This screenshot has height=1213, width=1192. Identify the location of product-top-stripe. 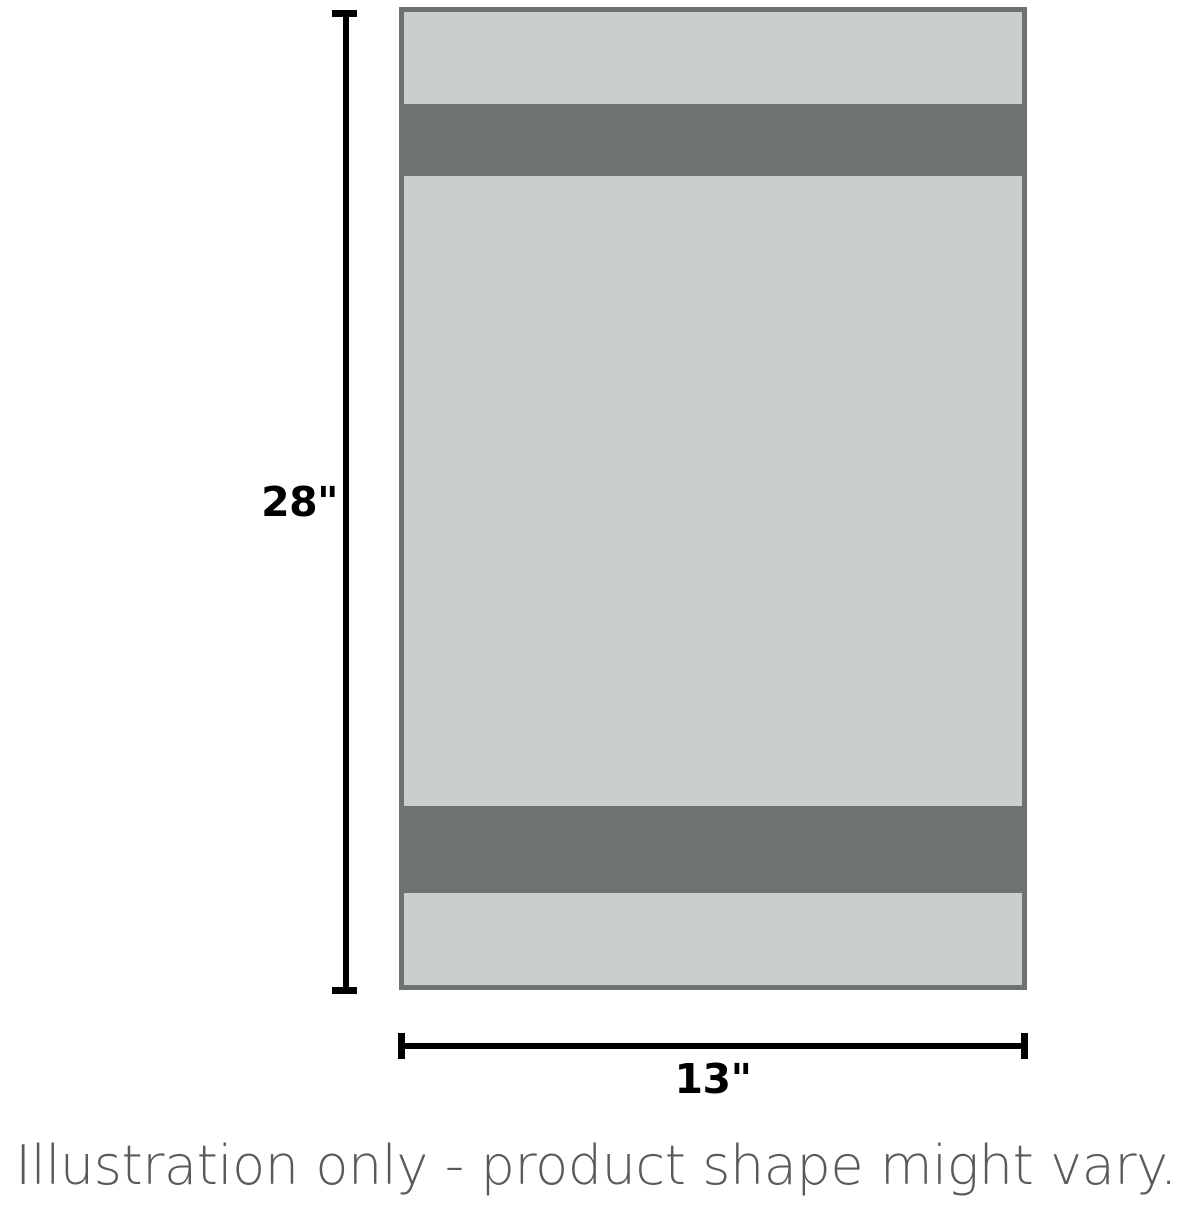
(713, 140).